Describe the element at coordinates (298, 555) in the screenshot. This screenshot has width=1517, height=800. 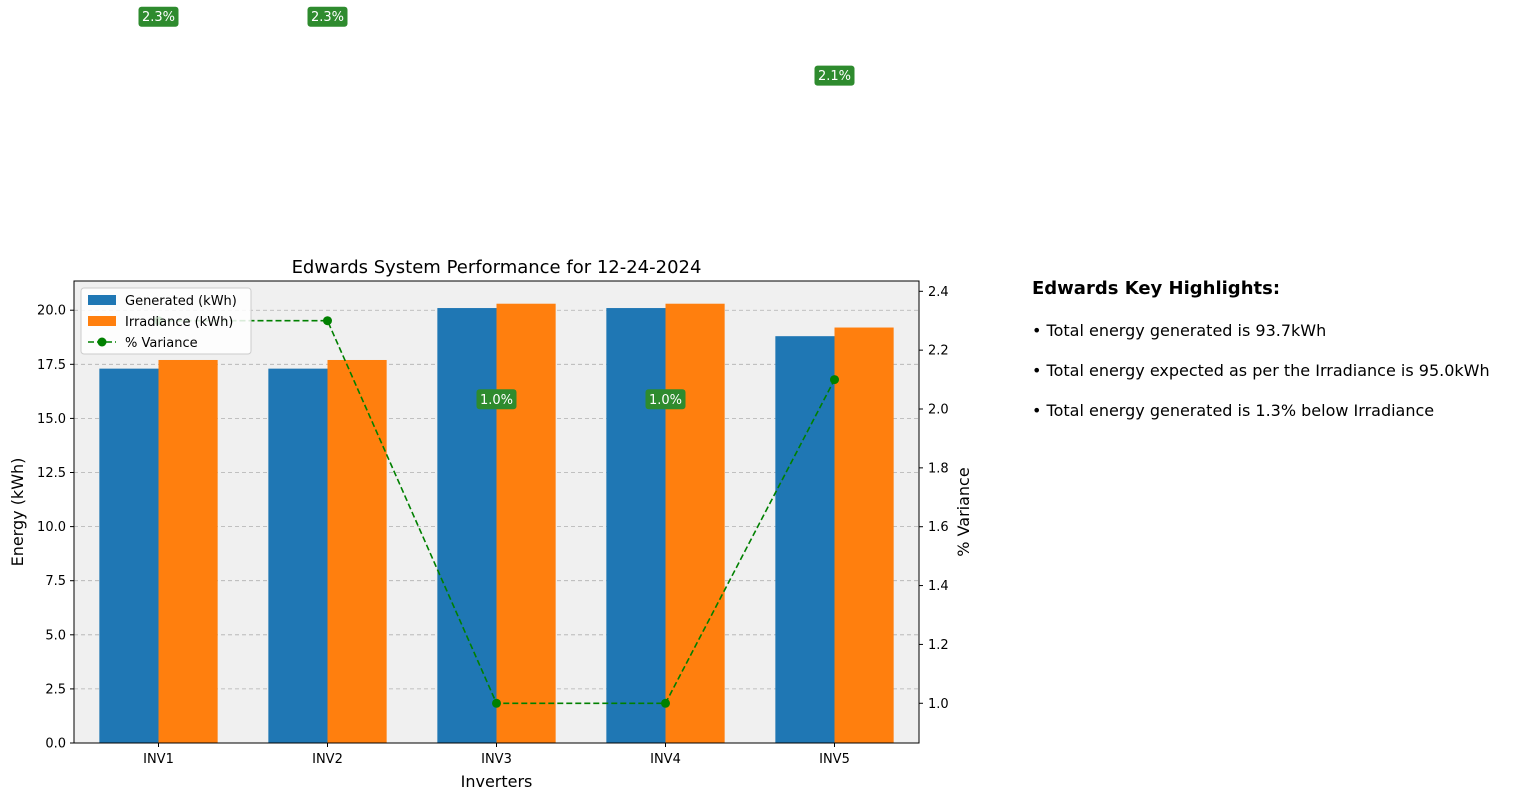
I see `generated-bar-inv2` at that location.